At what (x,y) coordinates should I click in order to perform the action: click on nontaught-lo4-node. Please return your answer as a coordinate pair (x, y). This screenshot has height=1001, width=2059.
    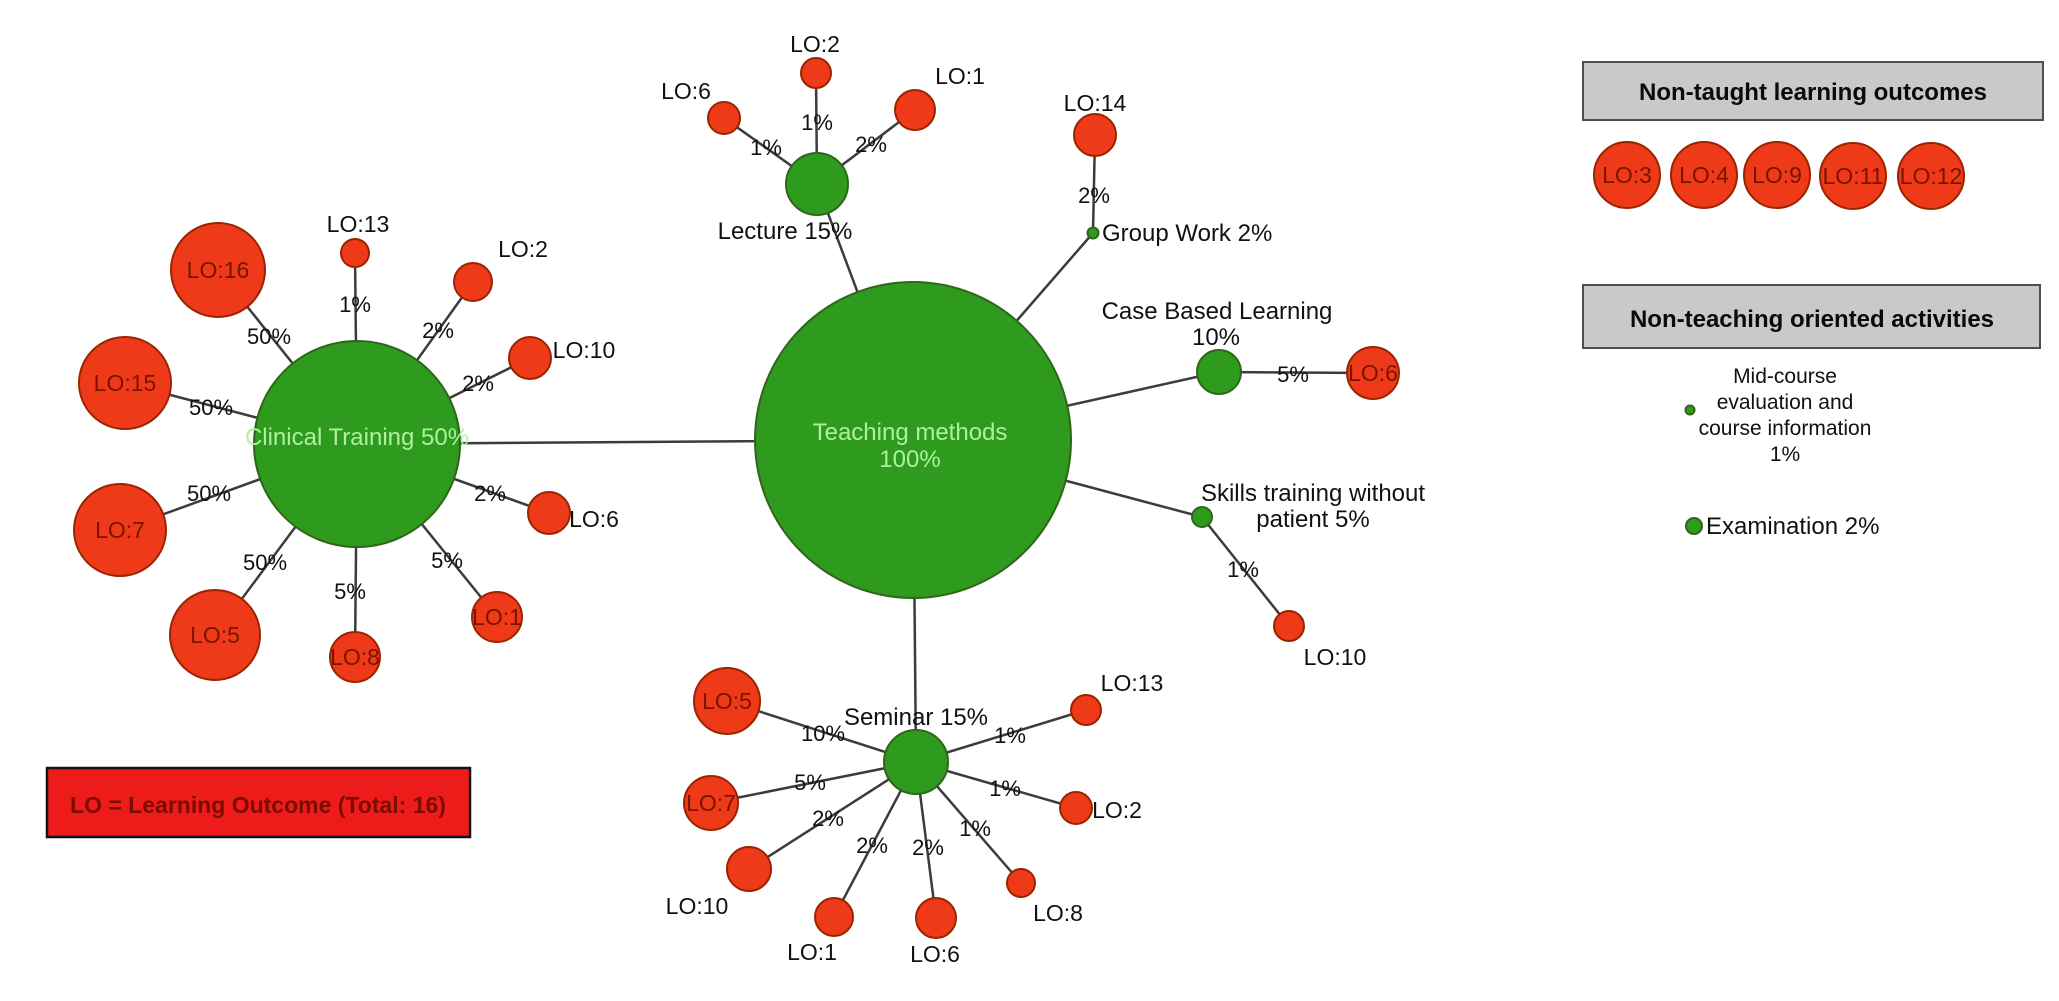
    Looking at the image, I should click on (1704, 175).